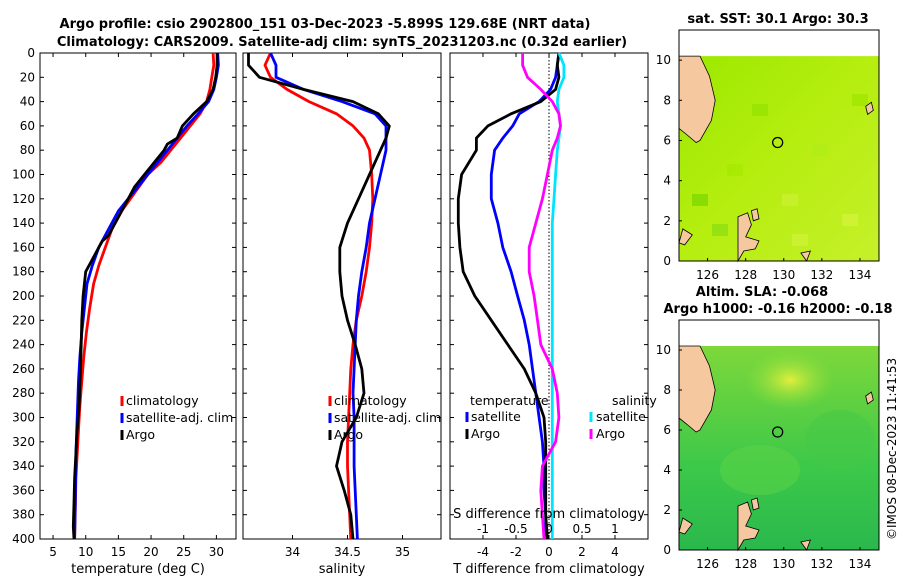 The image size is (900, 580). I want to click on series-argo, so click(319, 296).